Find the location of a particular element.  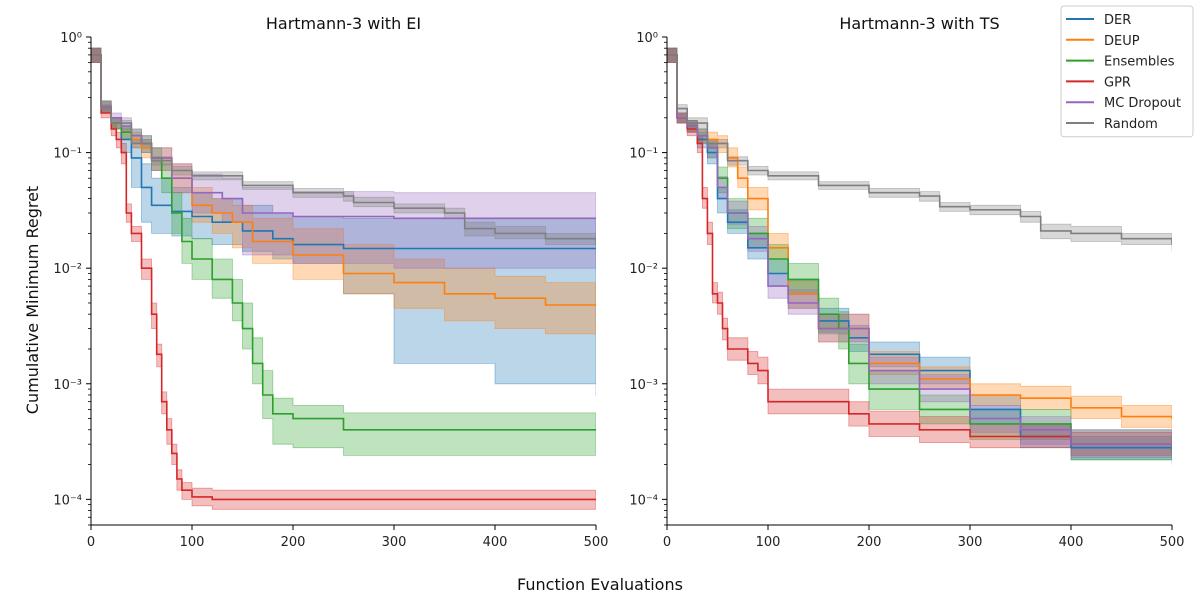

x-axis-label: Function Evaluations is located at coordinates (600, 584).